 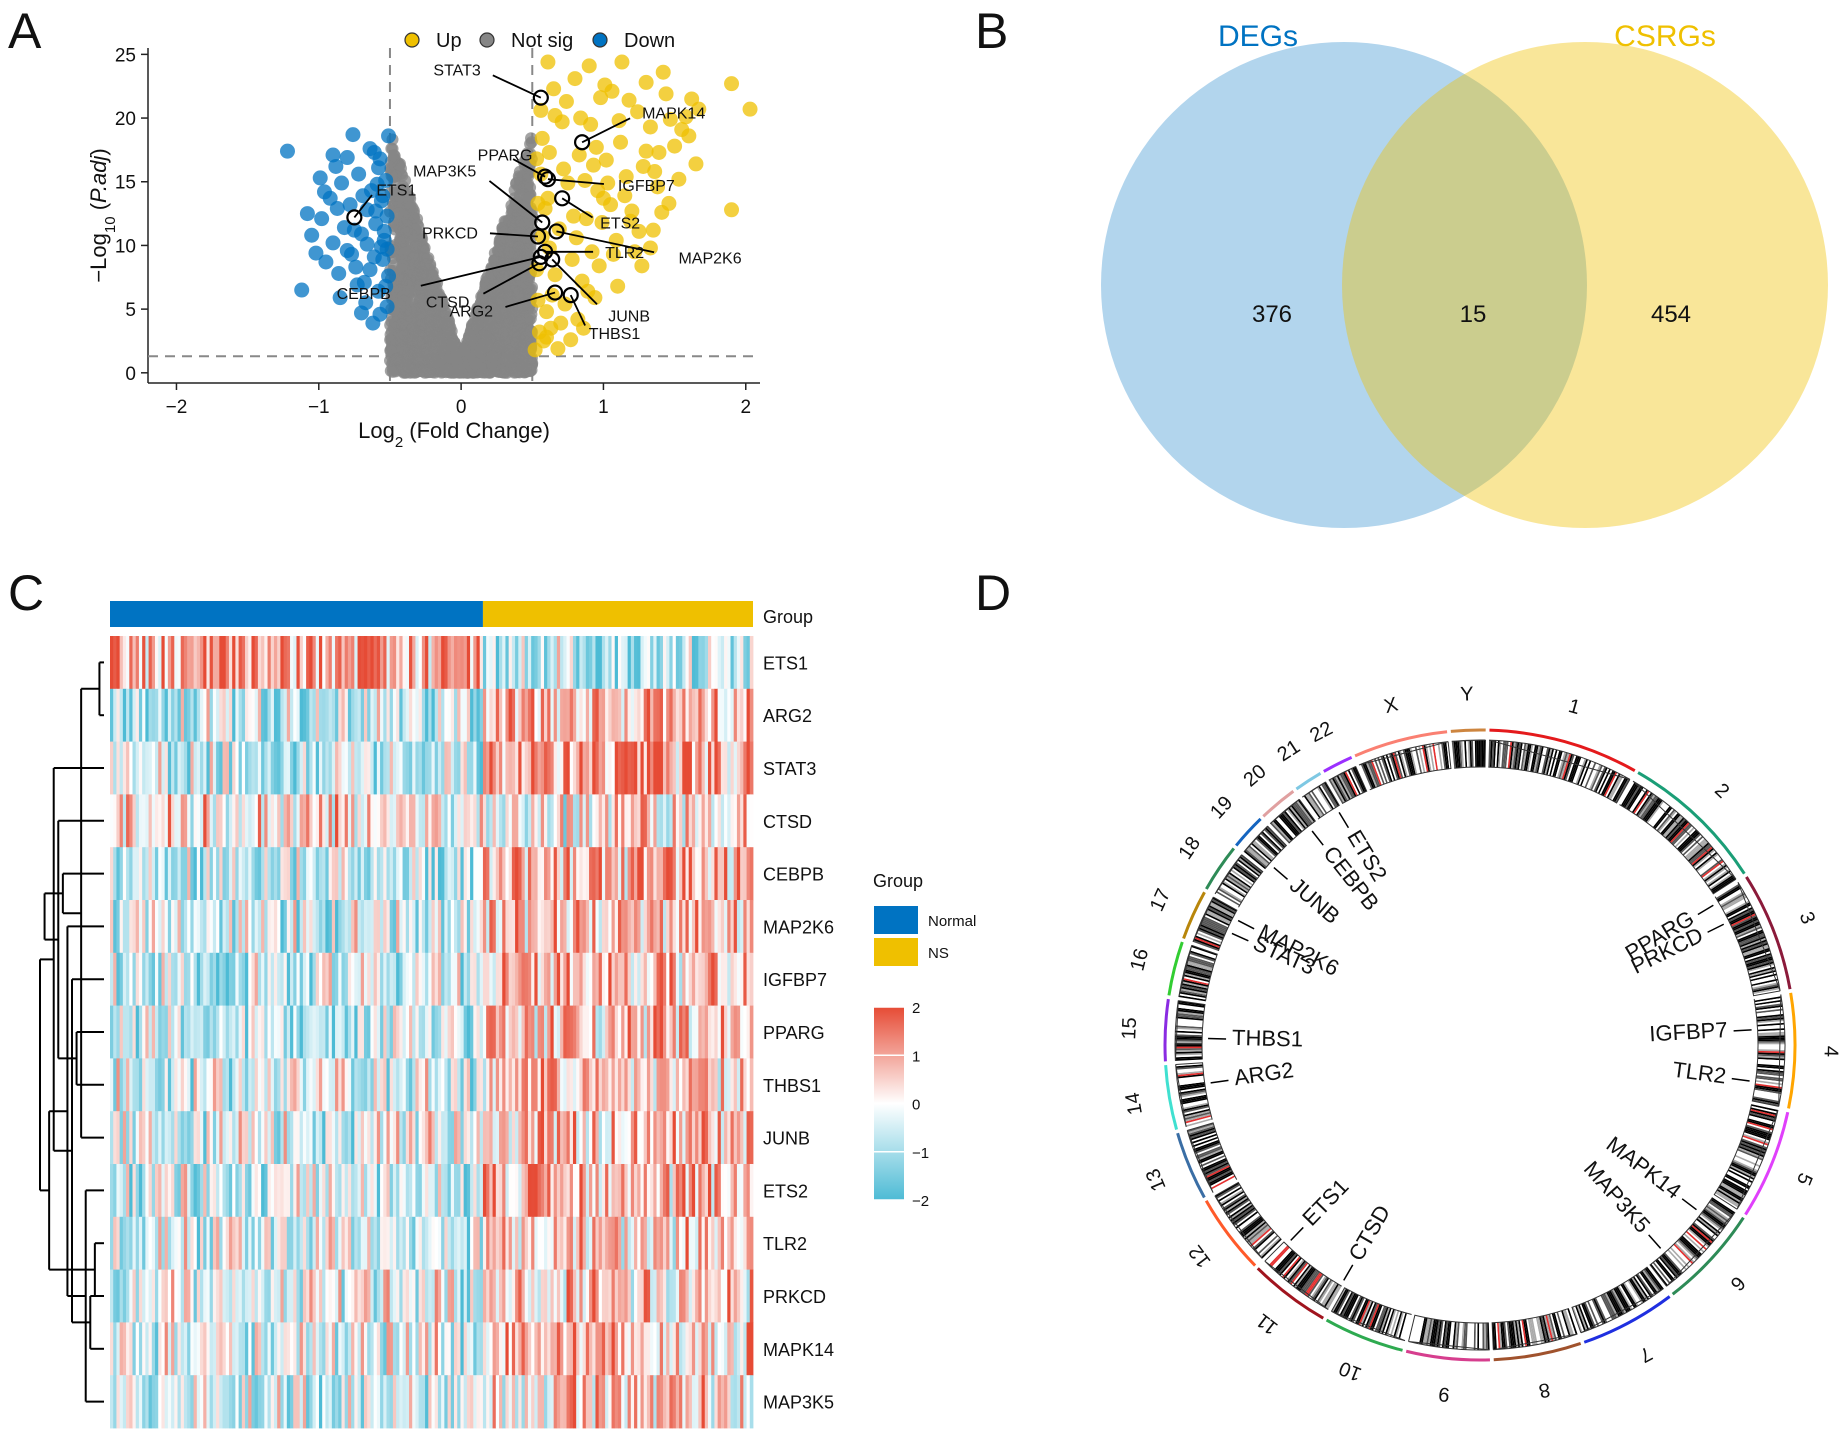 What do you see at coordinates (450, 234) in the screenshot?
I see `gene-label: PRKCD` at bounding box center [450, 234].